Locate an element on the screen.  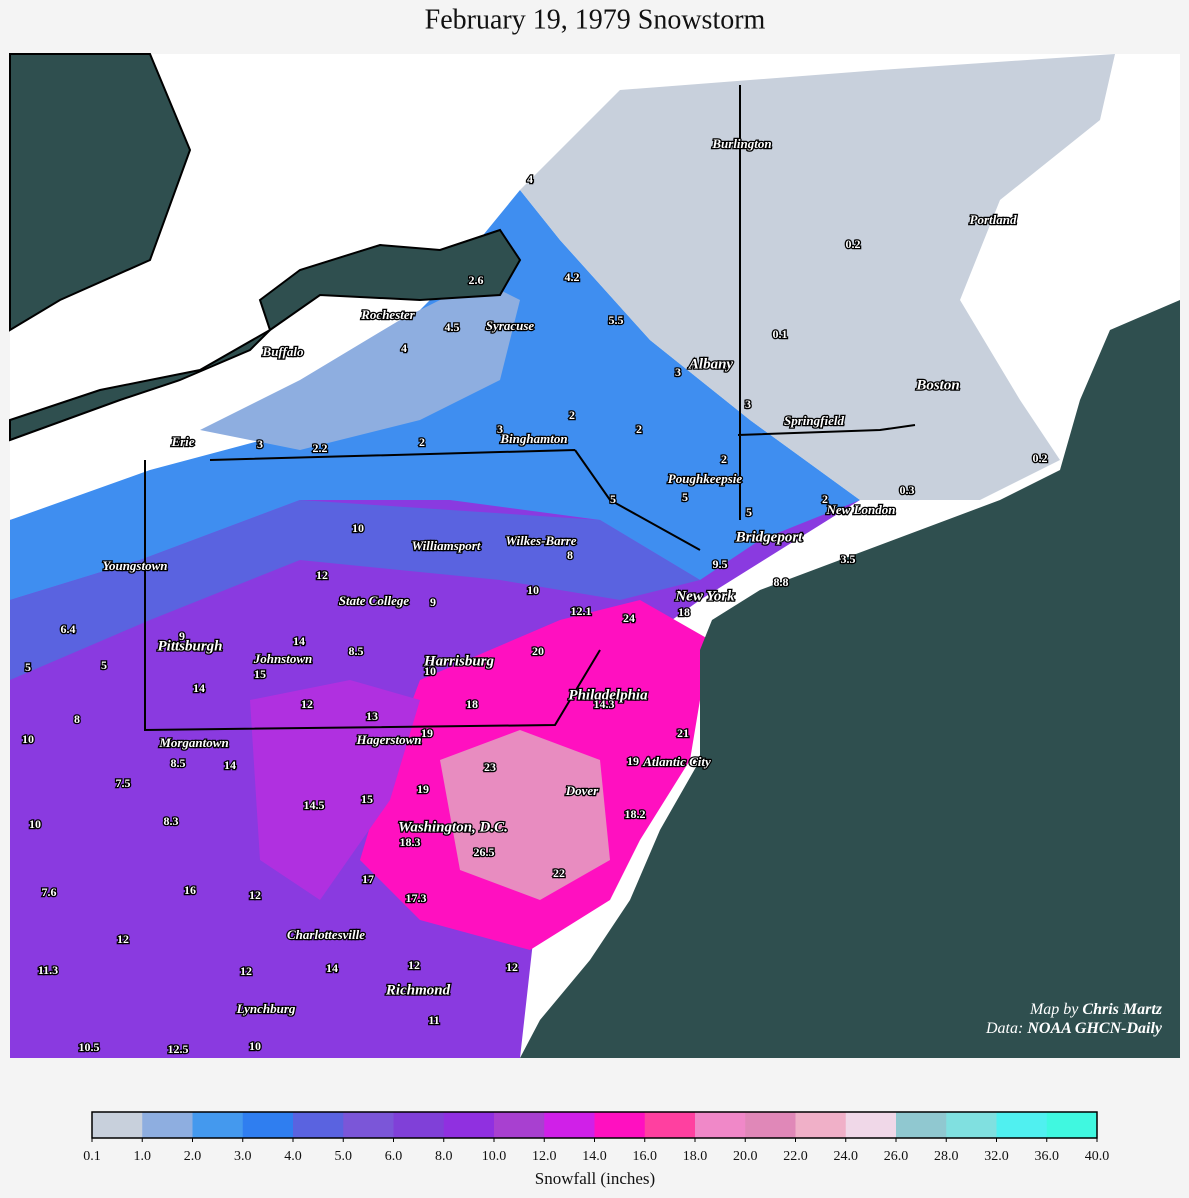
city-label: Hagerstown is located at coordinates (388, 739).